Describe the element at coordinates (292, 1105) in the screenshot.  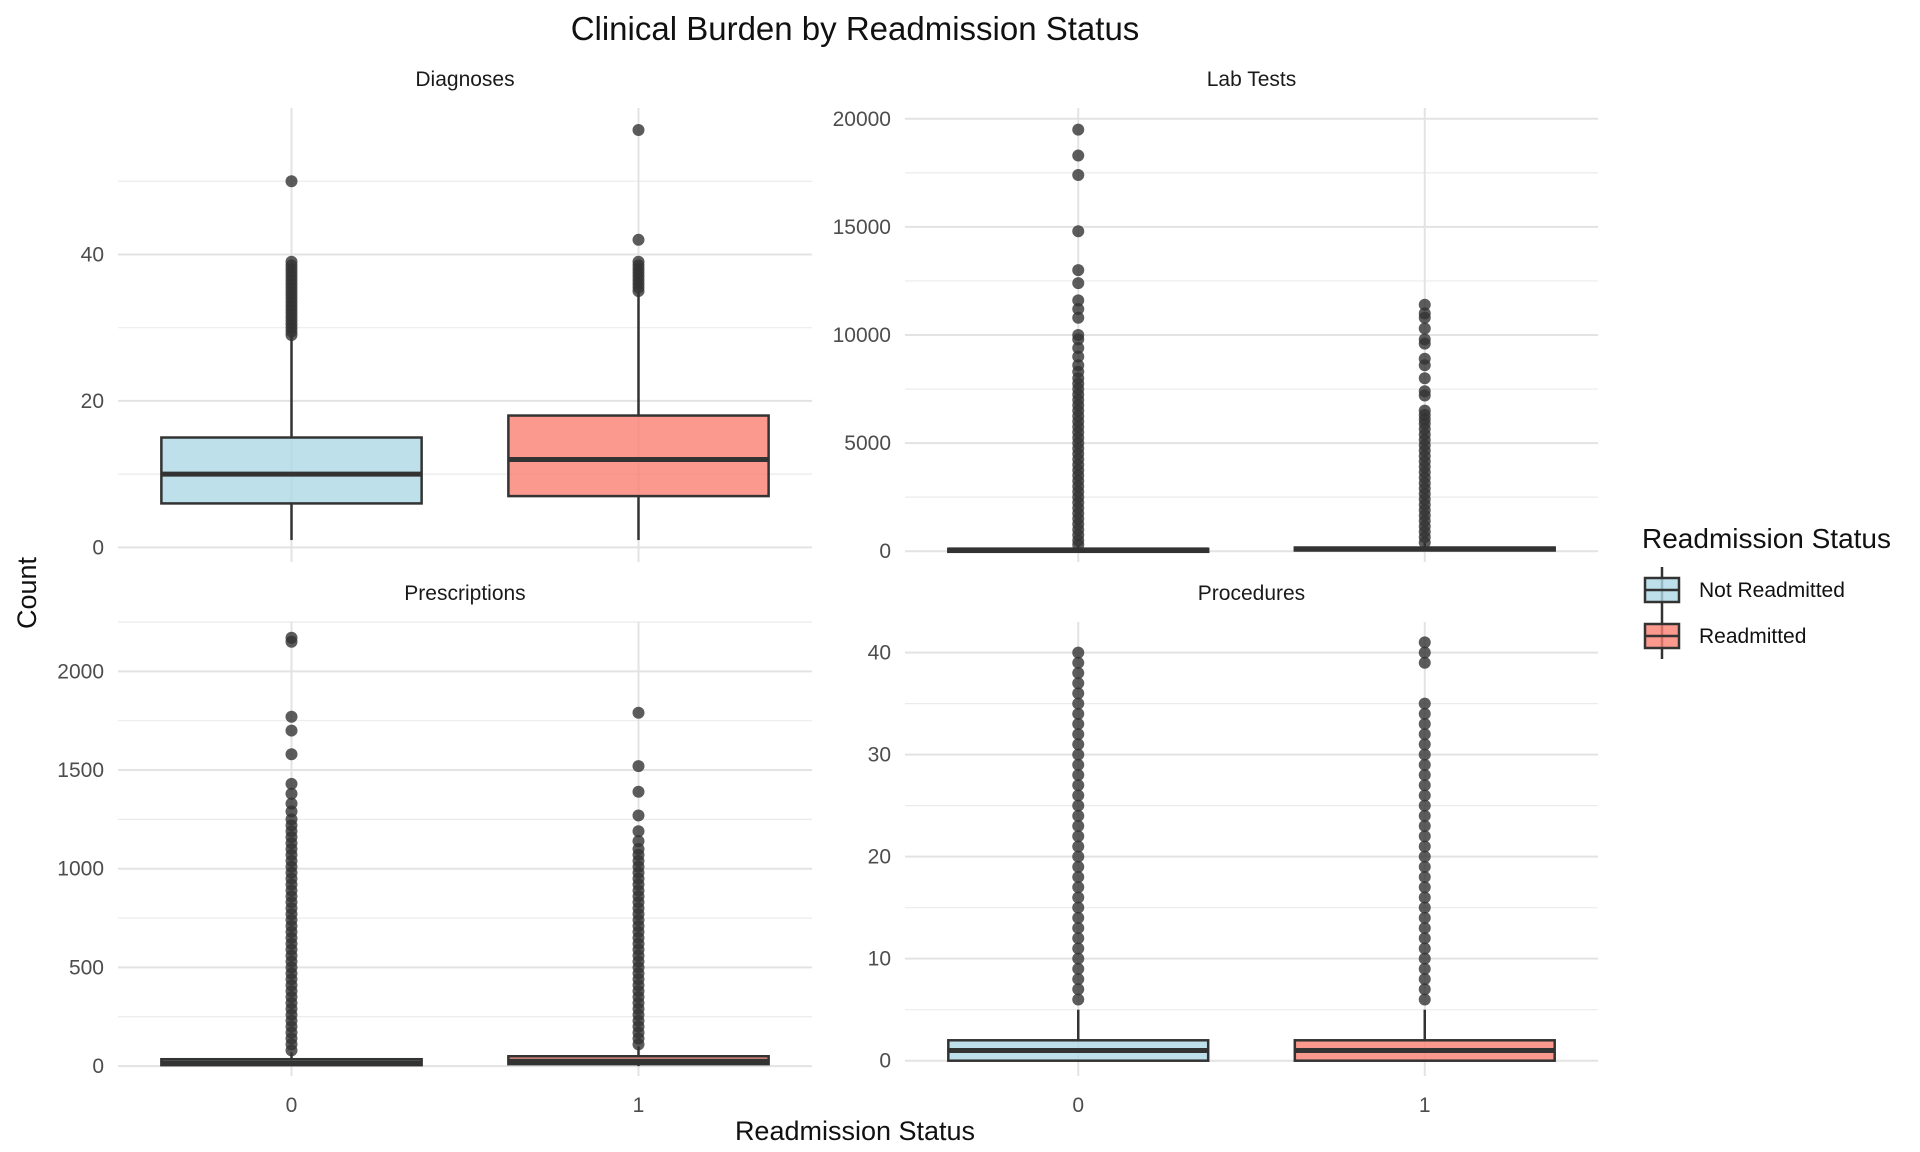
I see `x-tick-label: 0` at that location.